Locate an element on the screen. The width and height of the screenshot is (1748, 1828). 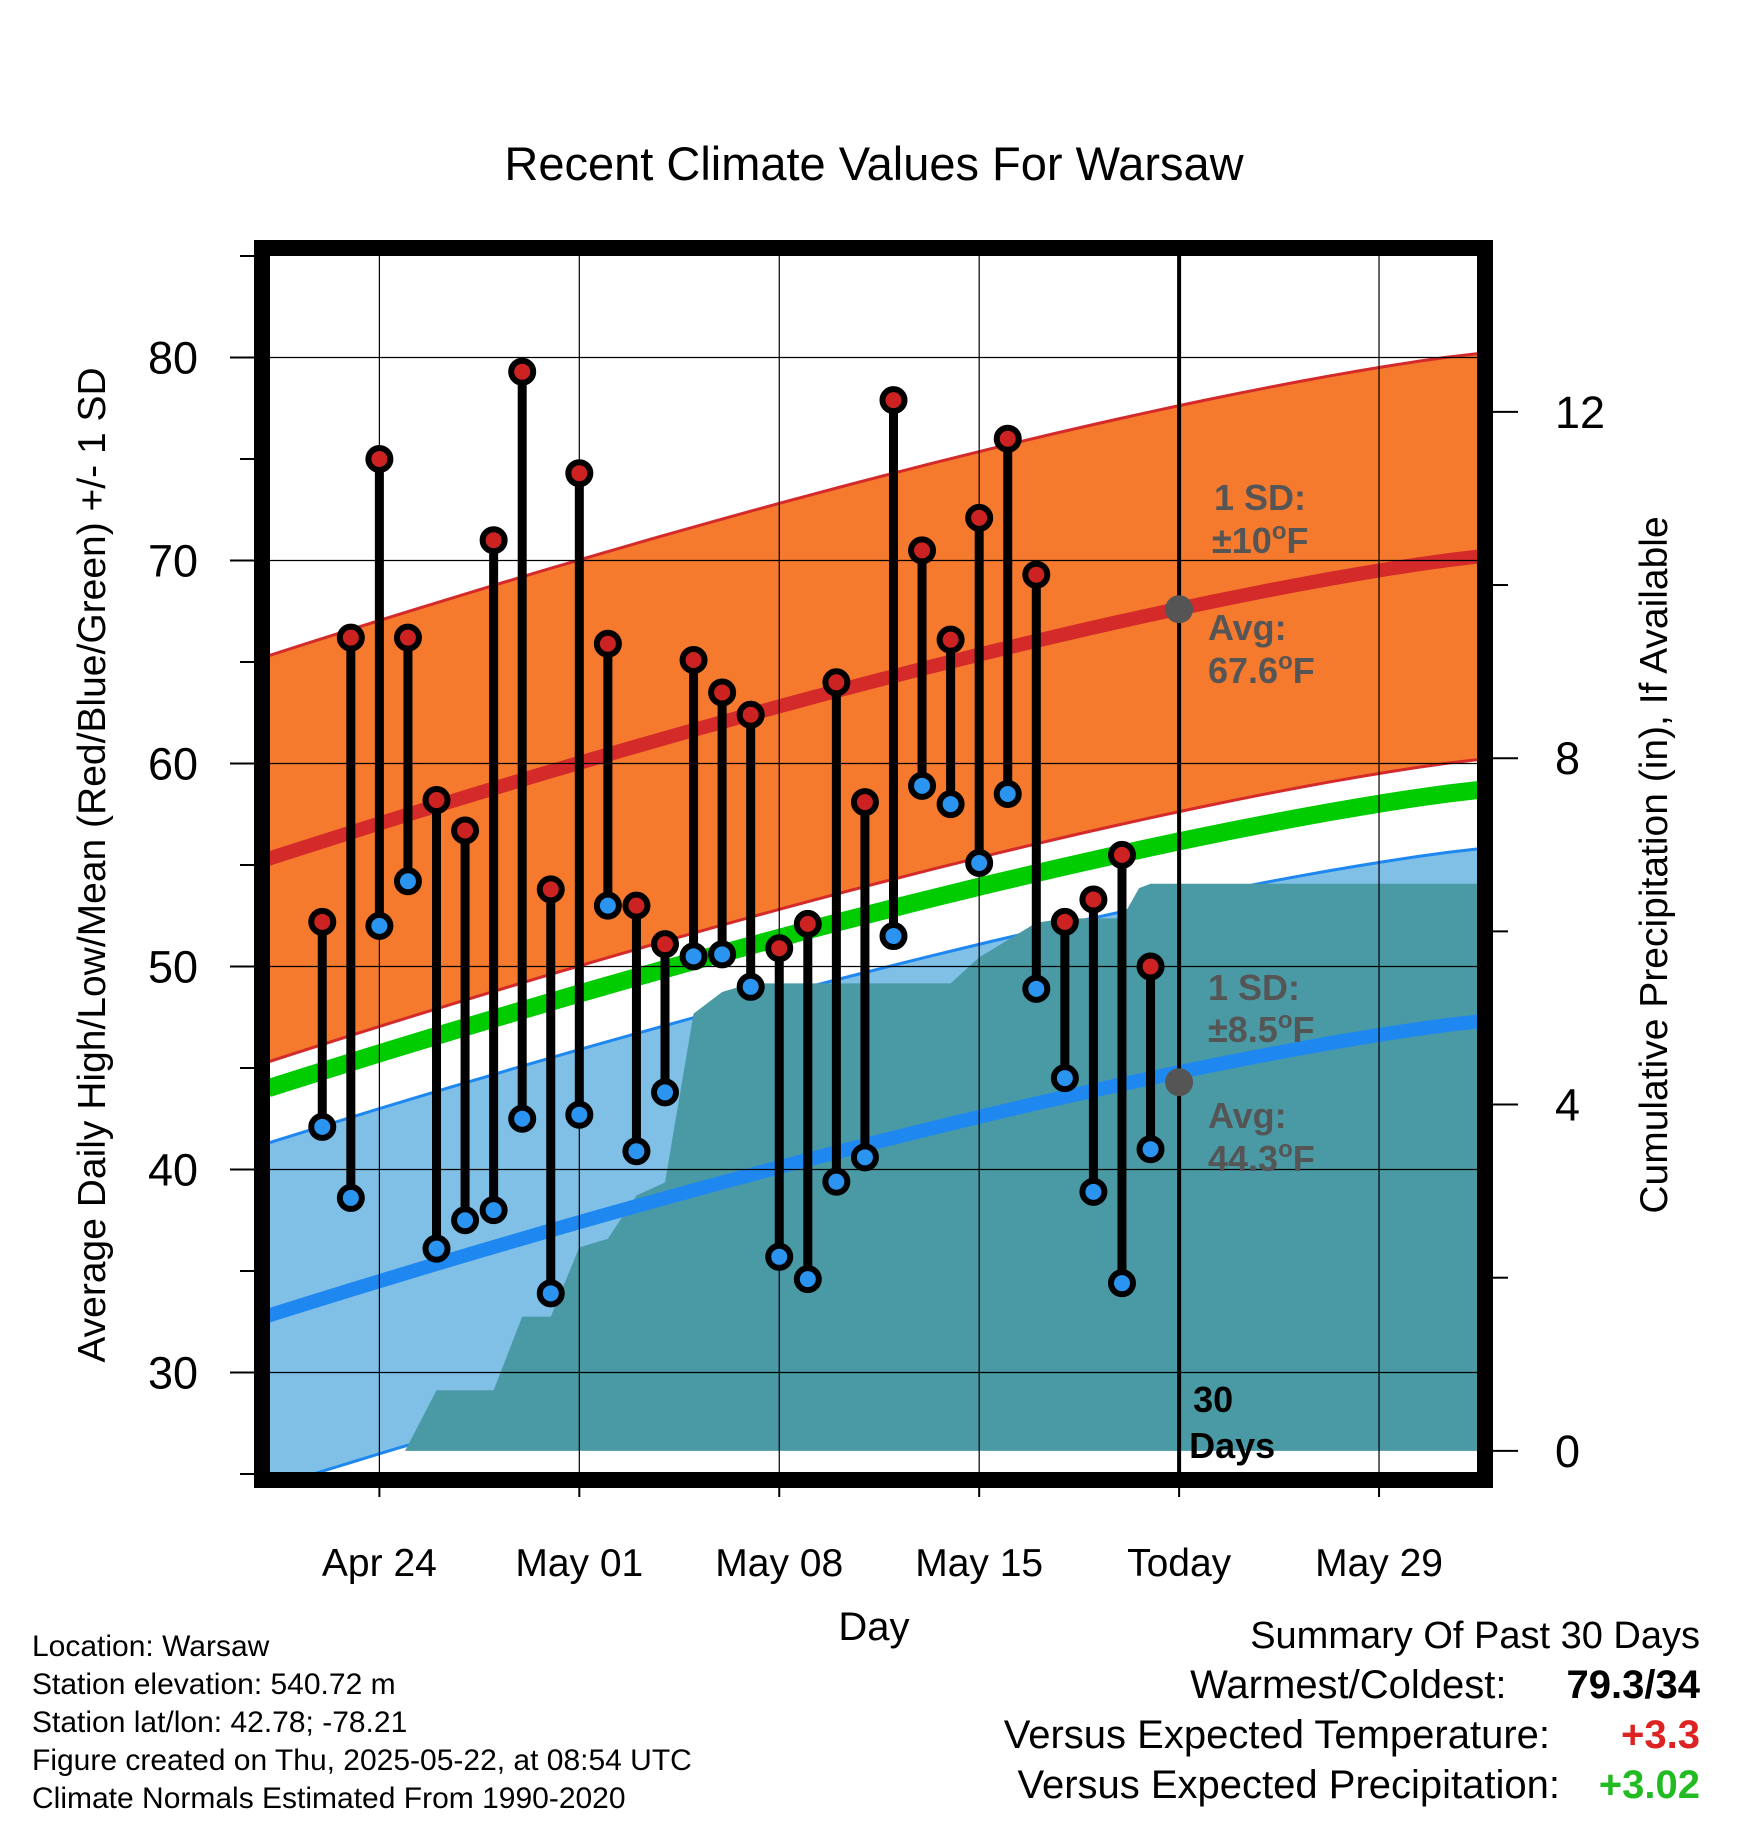
summary-precip-row: Versus Expected Precipitation: +3.02 is located at coordinates (1358, 1785).